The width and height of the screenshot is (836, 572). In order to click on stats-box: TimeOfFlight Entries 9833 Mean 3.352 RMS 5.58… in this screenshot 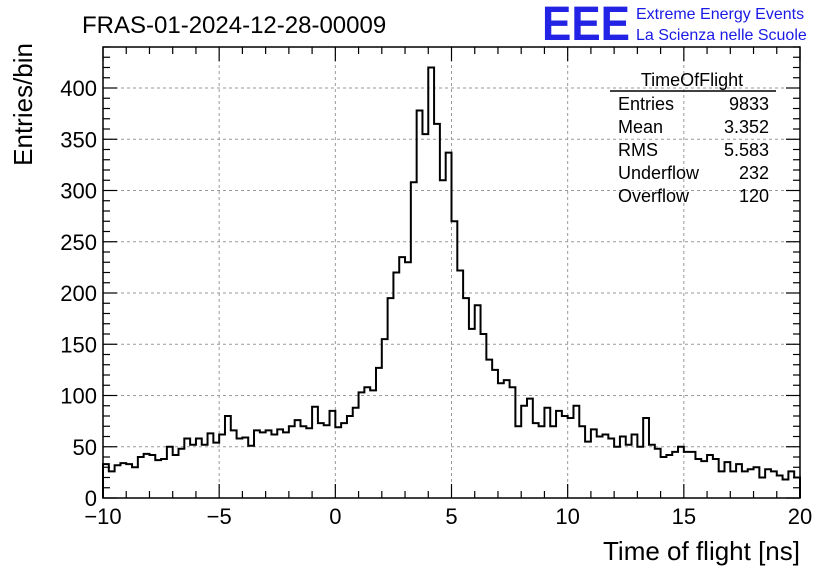, I will do `click(693, 138)`.